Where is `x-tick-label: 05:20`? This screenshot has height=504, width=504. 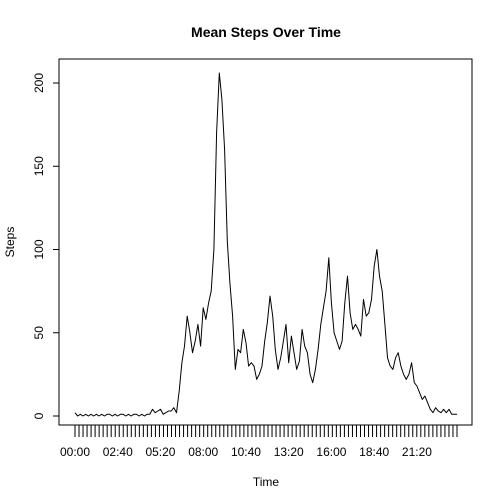
x-tick-label: 05:20 is located at coordinates (160, 452).